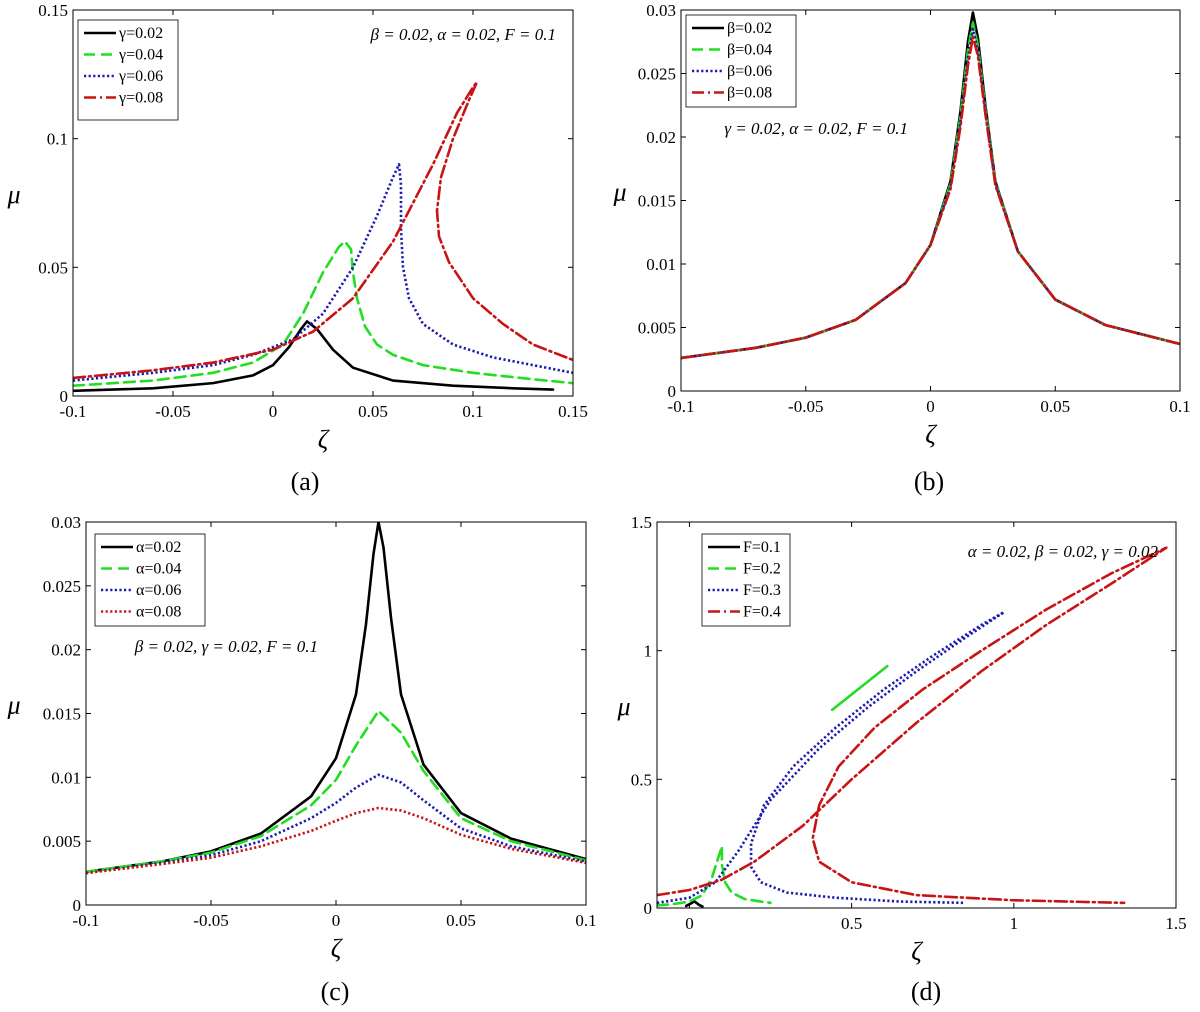 Image resolution: width=1200 pixels, height=1012 pixels. What do you see at coordinates (140, 55) in the screenshot?
I see `legend-entry: γ=0.04` at bounding box center [140, 55].